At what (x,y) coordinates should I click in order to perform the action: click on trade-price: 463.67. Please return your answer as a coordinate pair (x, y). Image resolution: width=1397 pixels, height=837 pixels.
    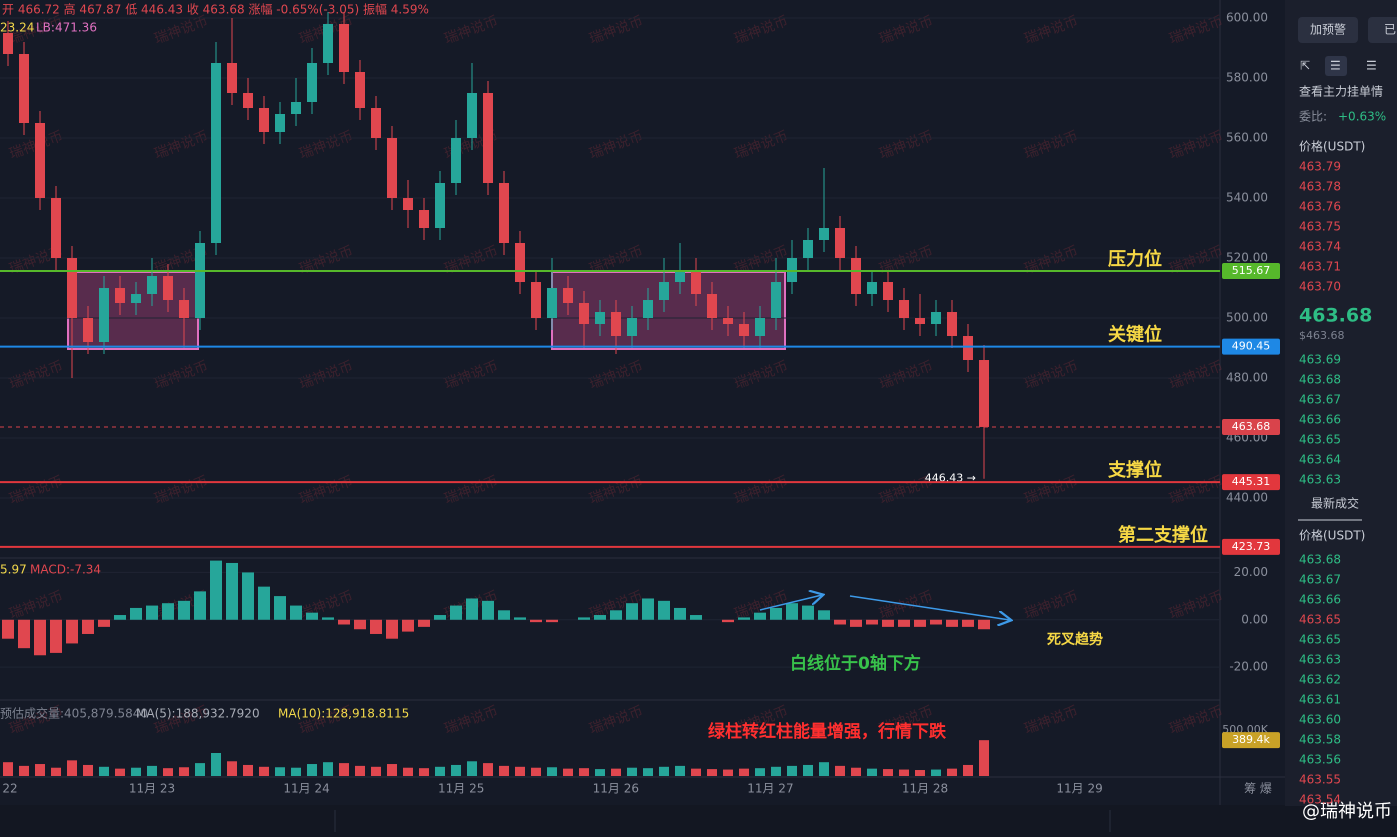
    Looking at the image, I should click on (1320, 580).